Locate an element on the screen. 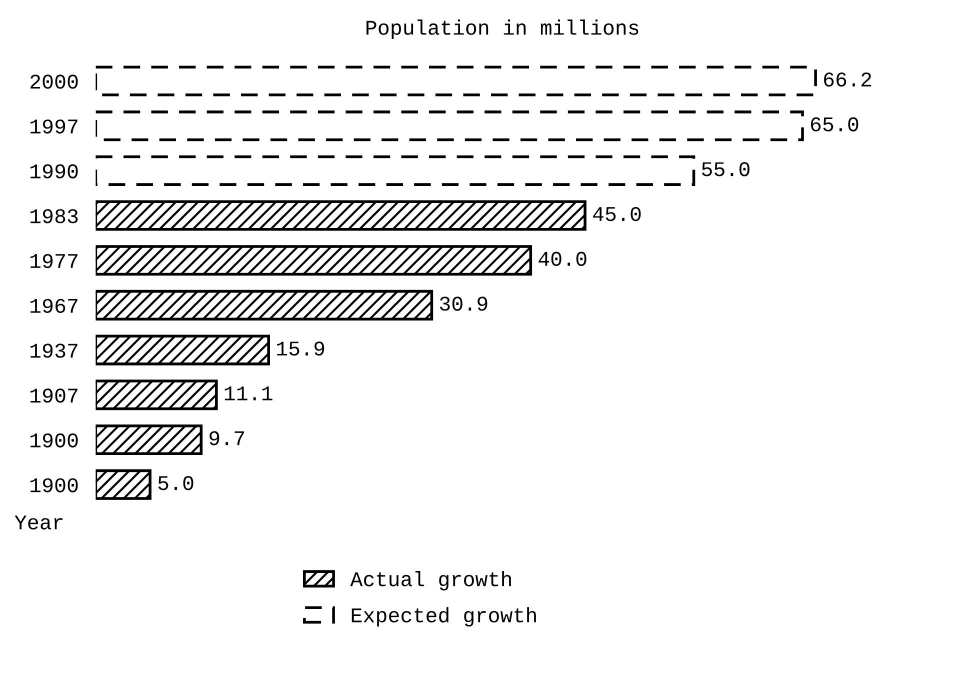 The image size is (957, 676). y-axis-title: Year is located at coordinates (38, 523).